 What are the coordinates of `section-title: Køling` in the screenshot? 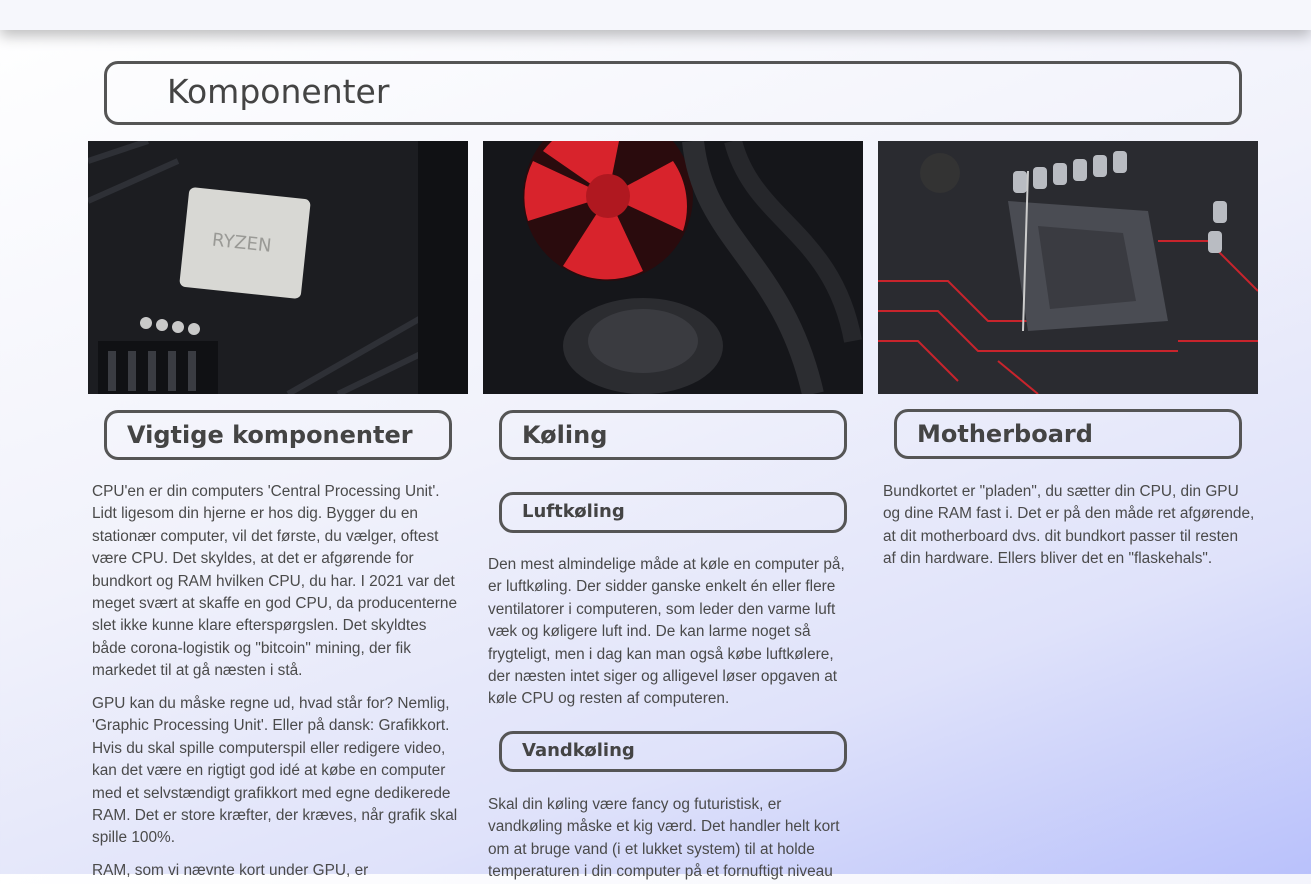 It's located at (673, 435).